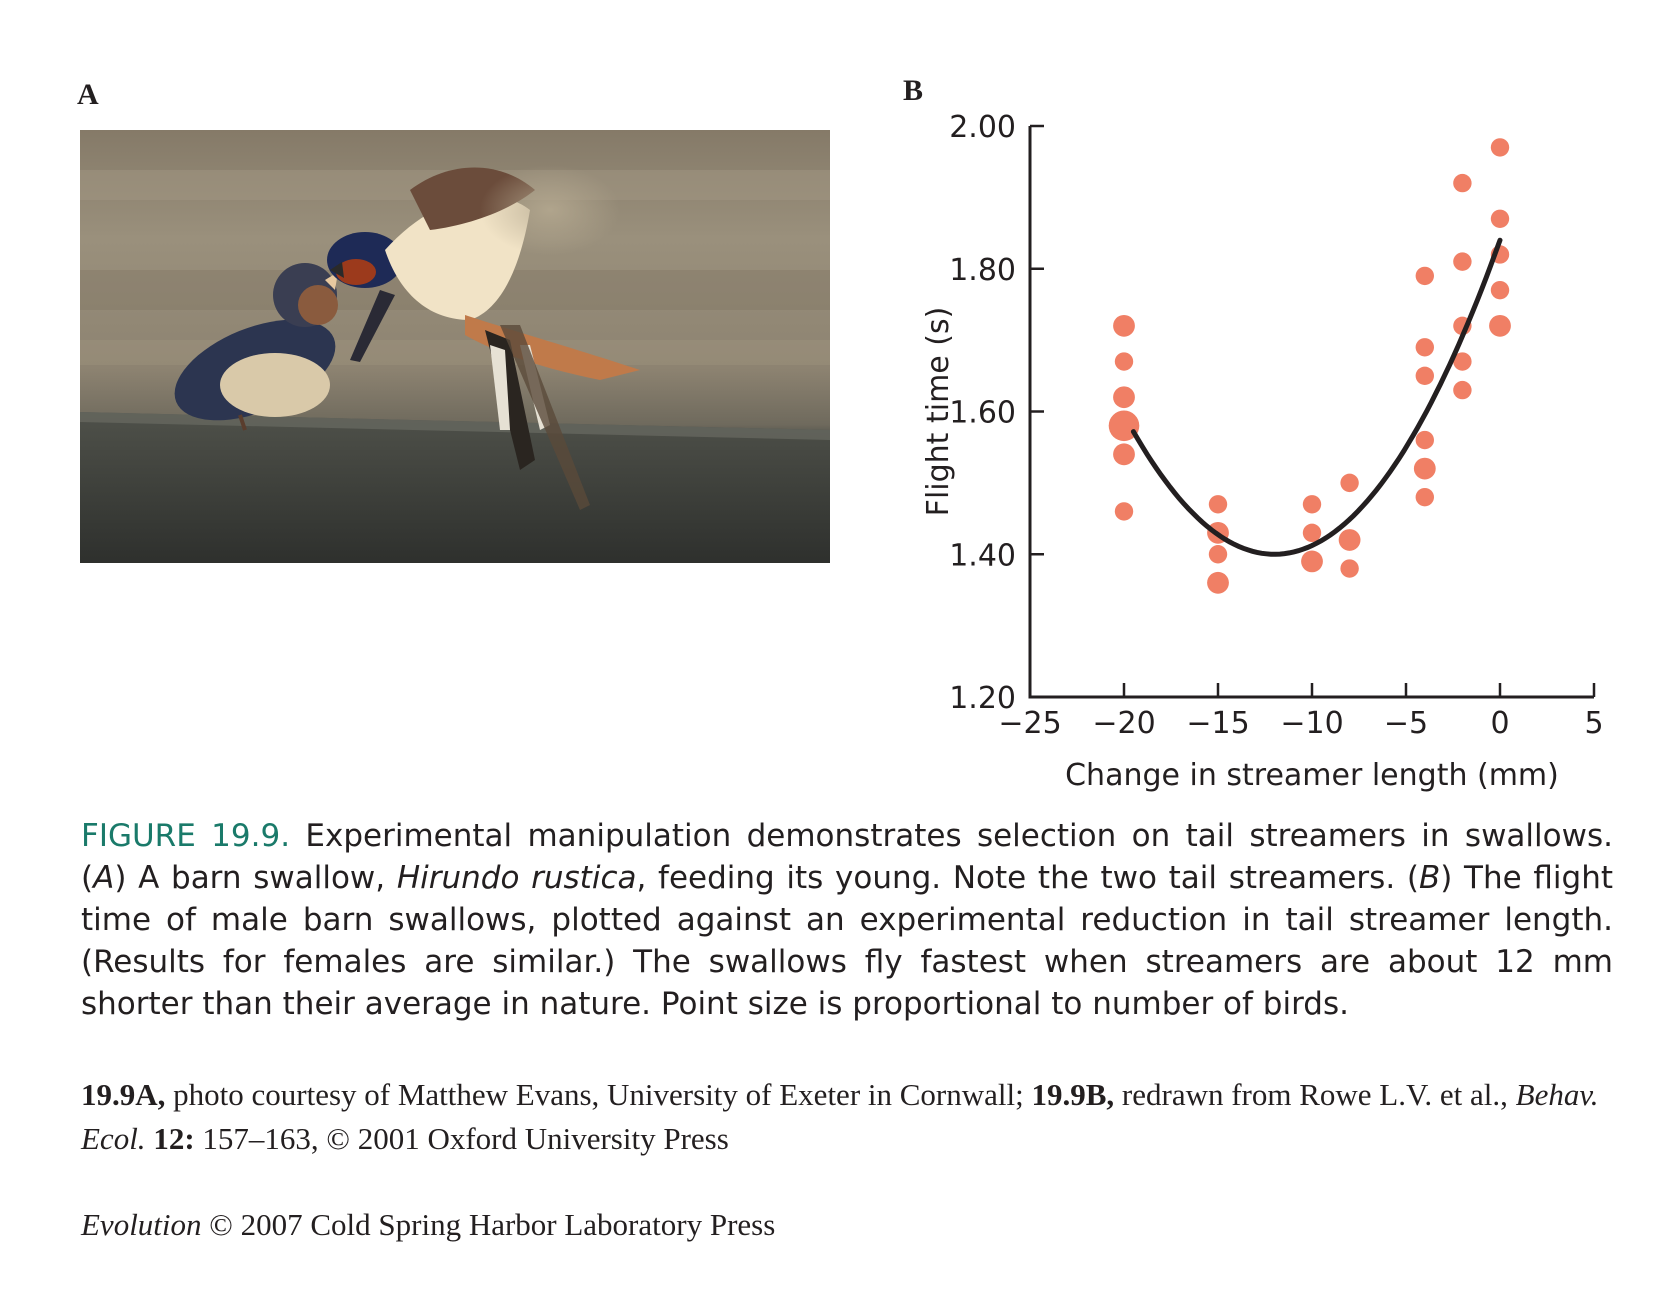 The image size is (1677, 1311). Describe the element at coordinates (461, 1138) in the screenshot. I see `credit-text: 157–163, © 2001 Oxford University Press` at that location.